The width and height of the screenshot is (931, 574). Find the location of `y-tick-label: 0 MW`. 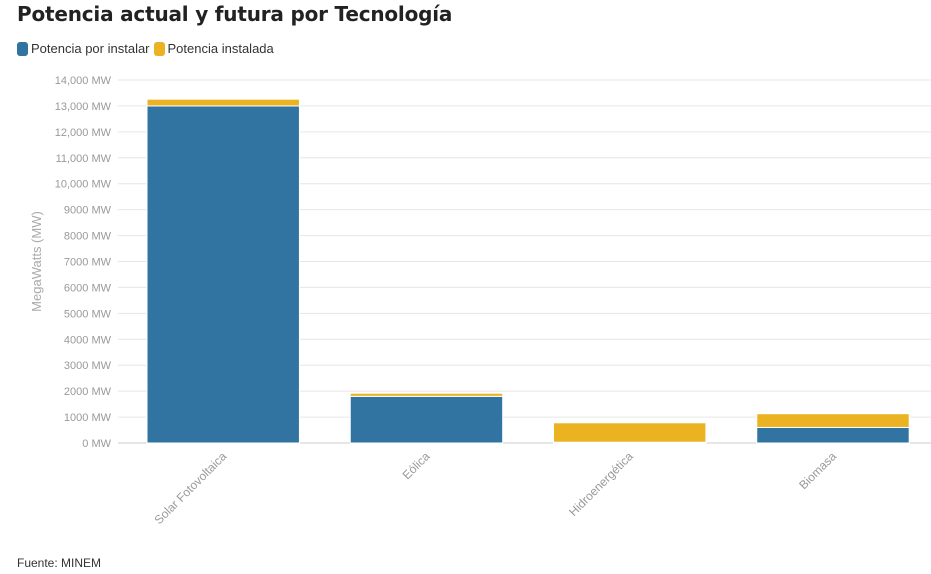

y-tick-label: 0 MW is located at coordinates (96, 444).